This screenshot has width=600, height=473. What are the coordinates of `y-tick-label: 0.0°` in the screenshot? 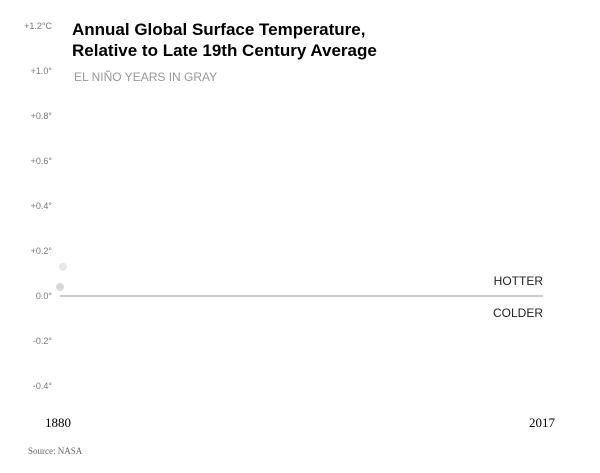 It's located at (44, 296).